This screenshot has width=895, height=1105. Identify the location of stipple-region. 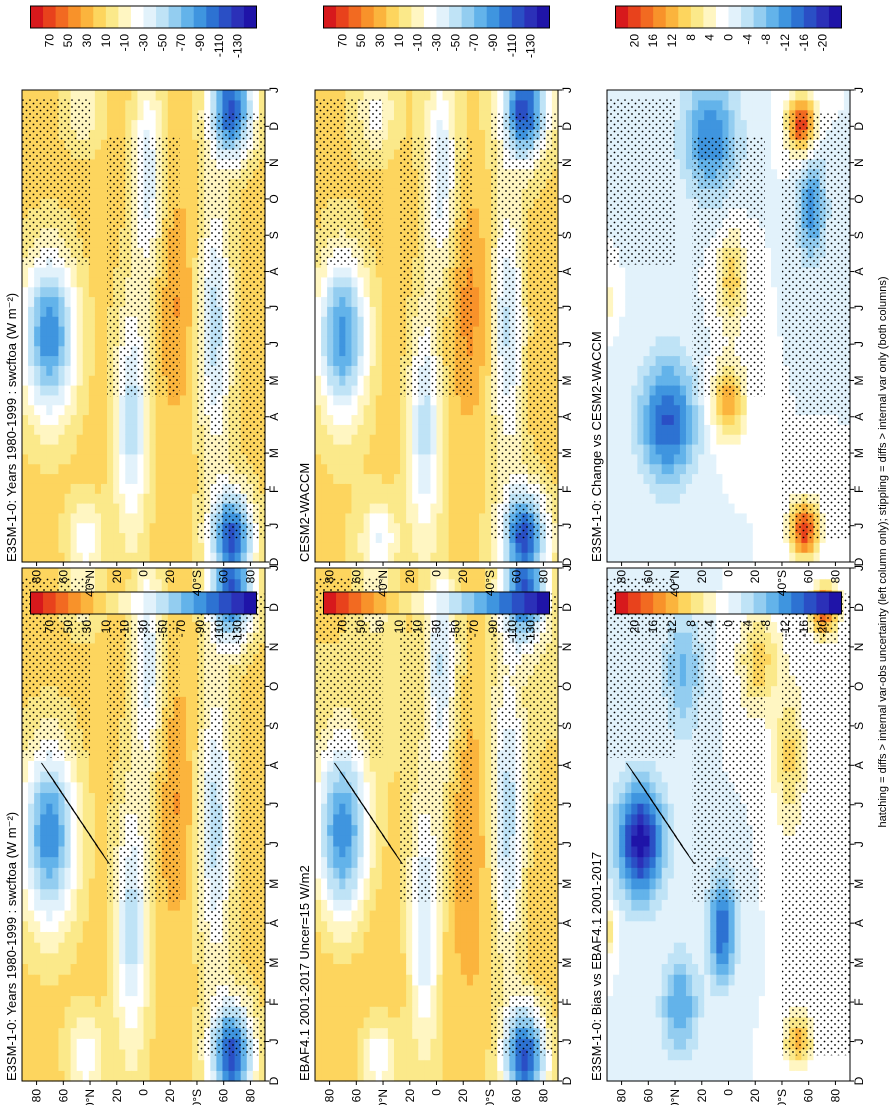
(523, 824).